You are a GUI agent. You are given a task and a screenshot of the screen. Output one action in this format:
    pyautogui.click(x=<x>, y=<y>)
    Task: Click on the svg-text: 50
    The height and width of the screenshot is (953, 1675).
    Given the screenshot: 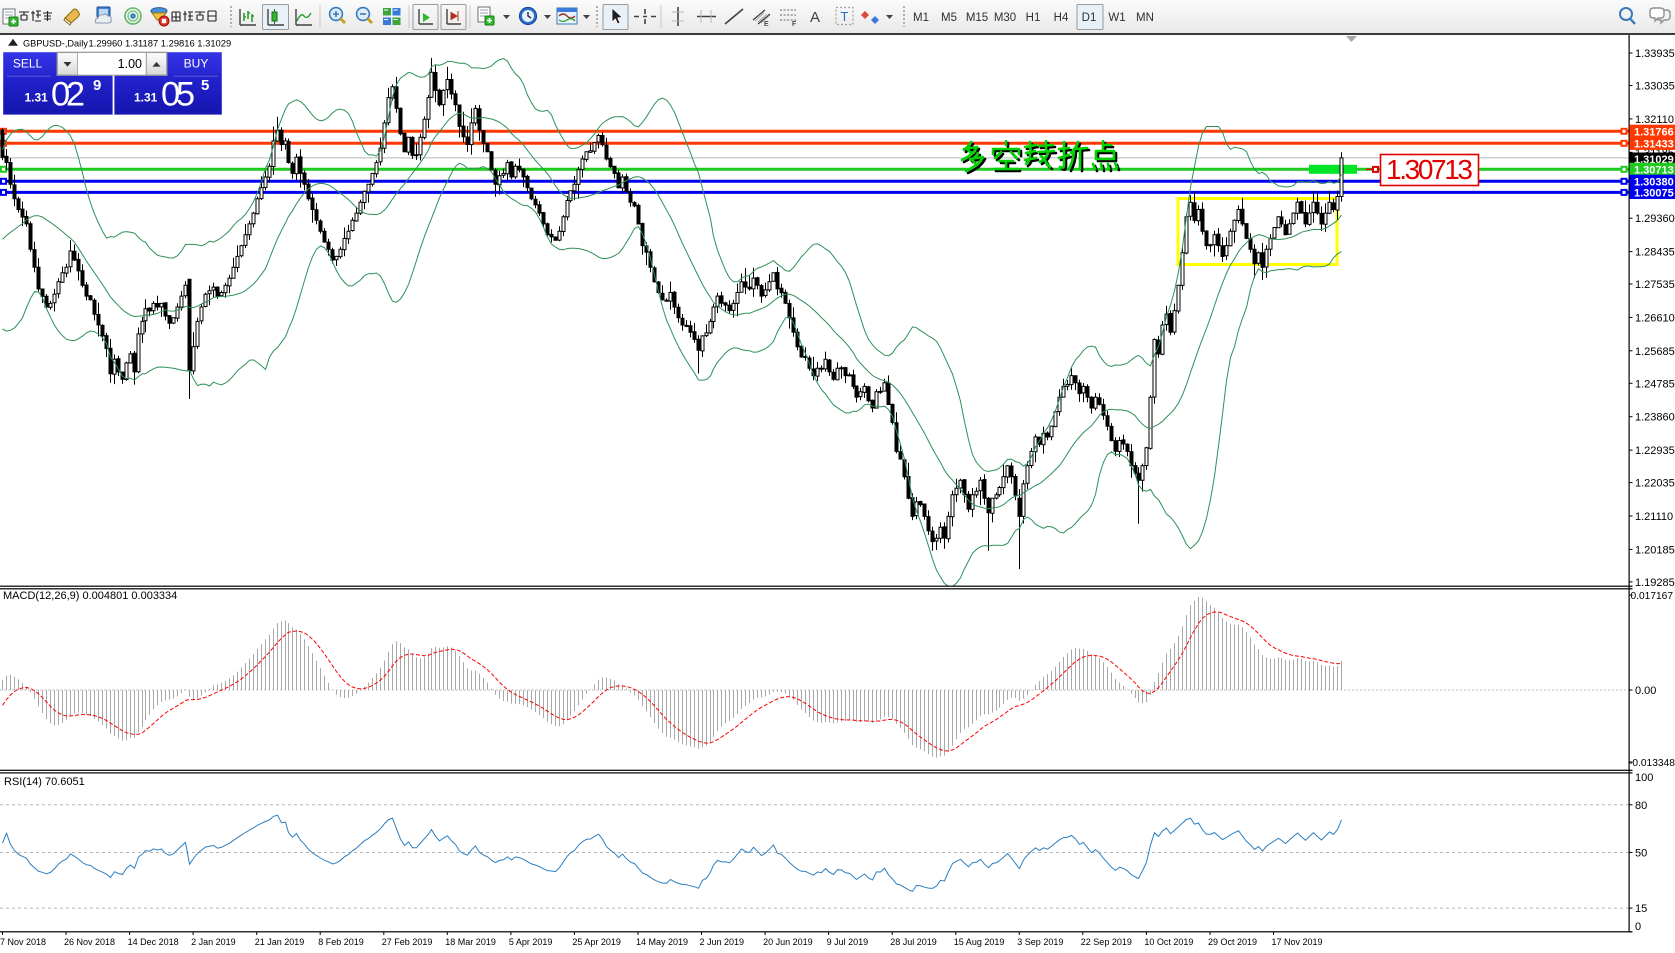 What is the action you would take?
    pyautogui.click(x=1641, y=854)
    